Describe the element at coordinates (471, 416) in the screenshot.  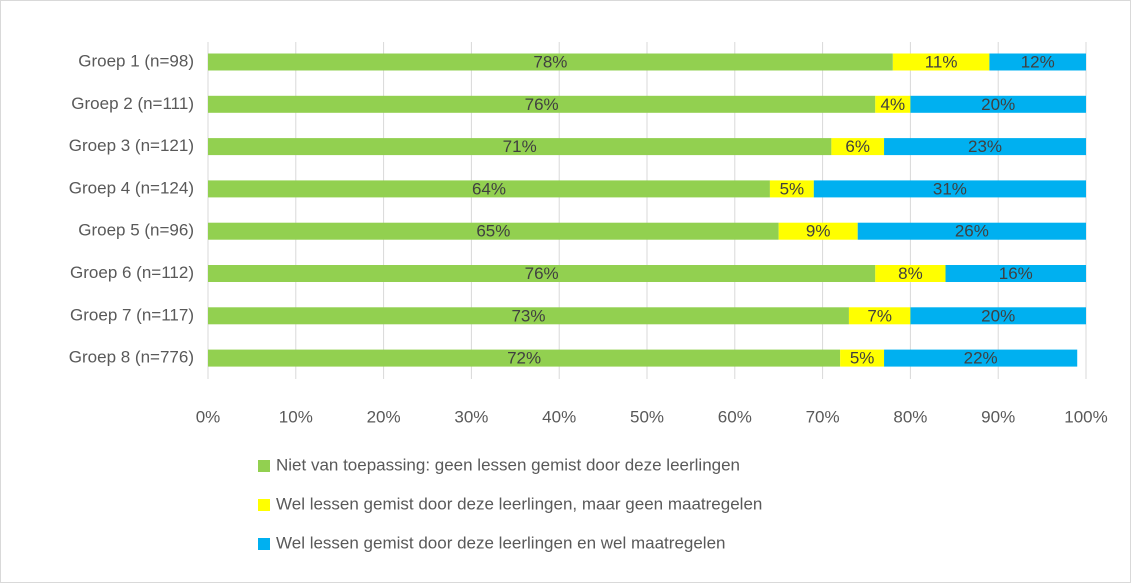
I see `x-tick-label: 30%` at that location.